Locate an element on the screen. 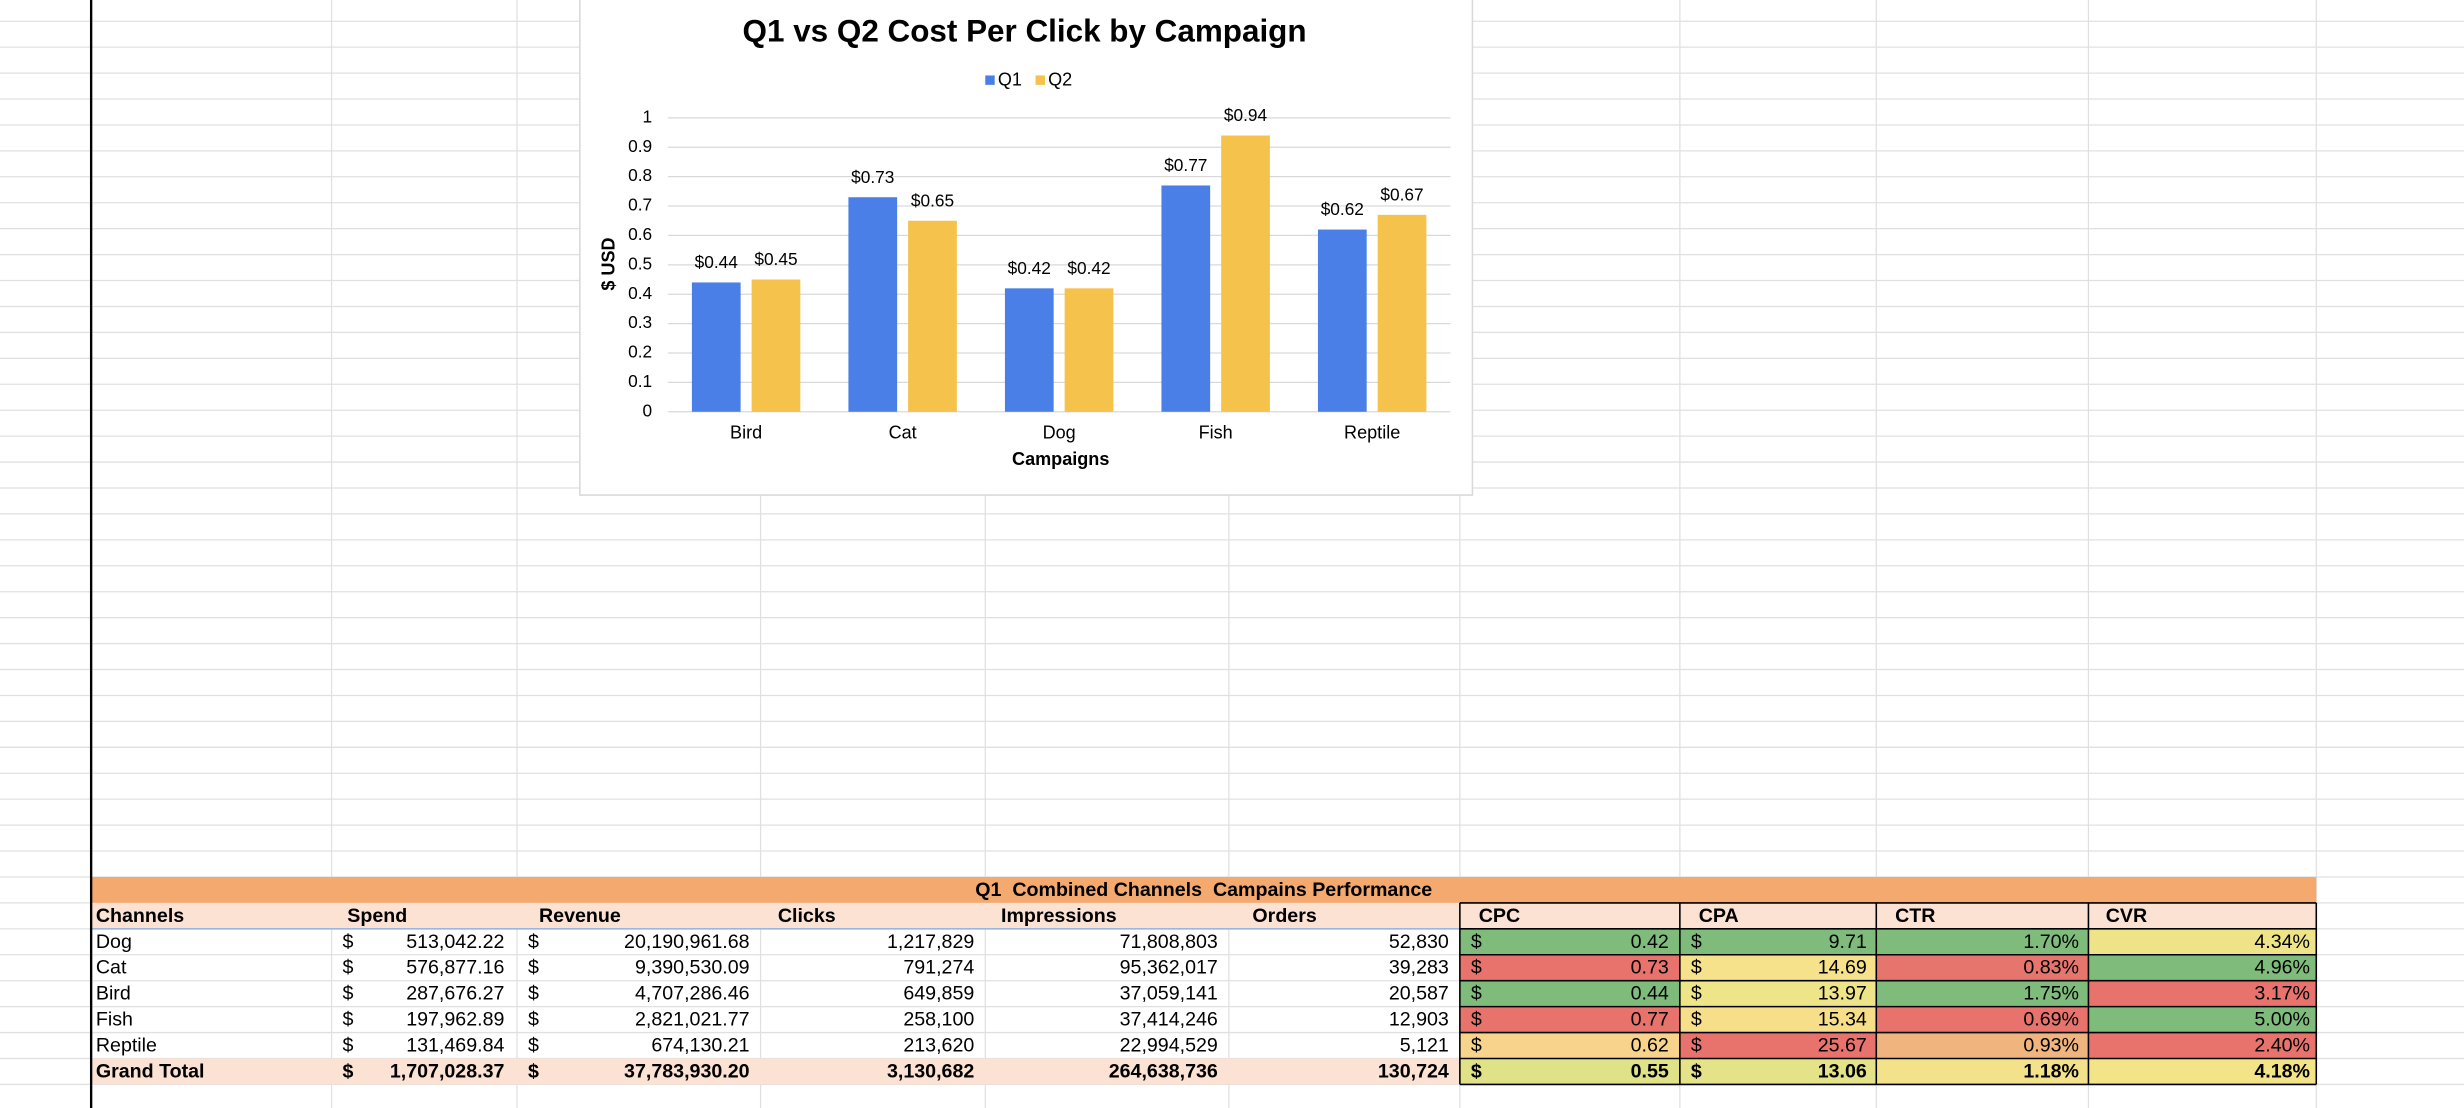 Image resolution: width=2464 pixels, height=1108 pixels. x-tick-label: Fish is located at coordinates (1216, 433).